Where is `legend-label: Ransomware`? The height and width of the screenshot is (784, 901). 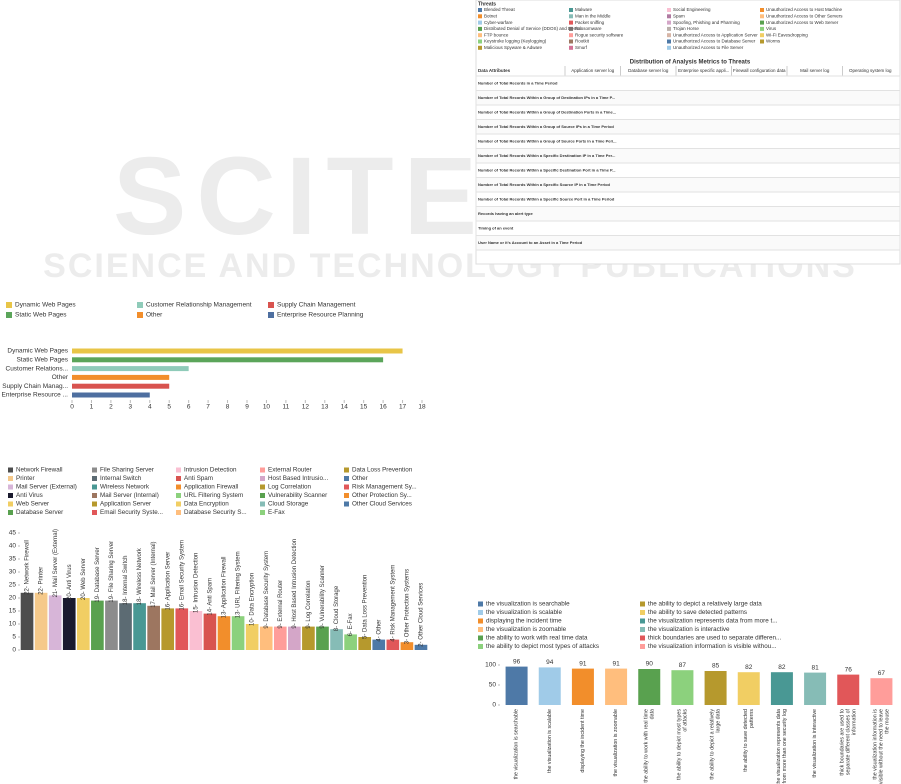 legend-label: Ransomware is located at coordinates (588, 28).